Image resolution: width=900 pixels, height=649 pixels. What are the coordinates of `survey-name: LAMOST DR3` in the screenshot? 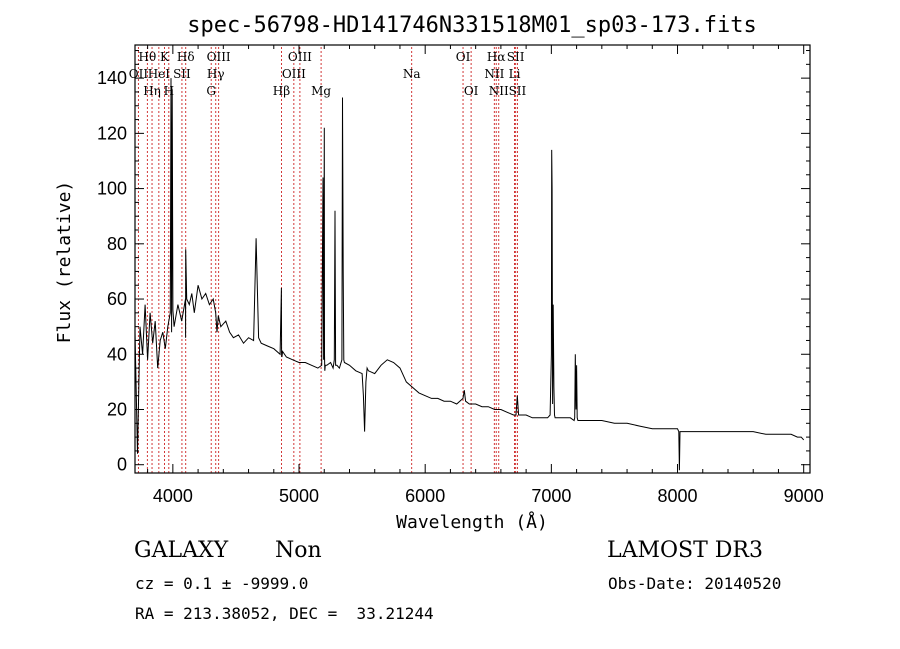 It's located at (685, 550).